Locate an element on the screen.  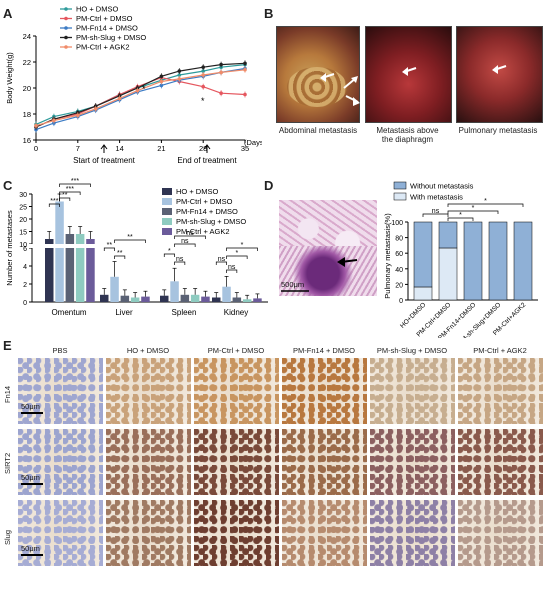
column-header: HO + DMSO is located at coordinates (148, 350).